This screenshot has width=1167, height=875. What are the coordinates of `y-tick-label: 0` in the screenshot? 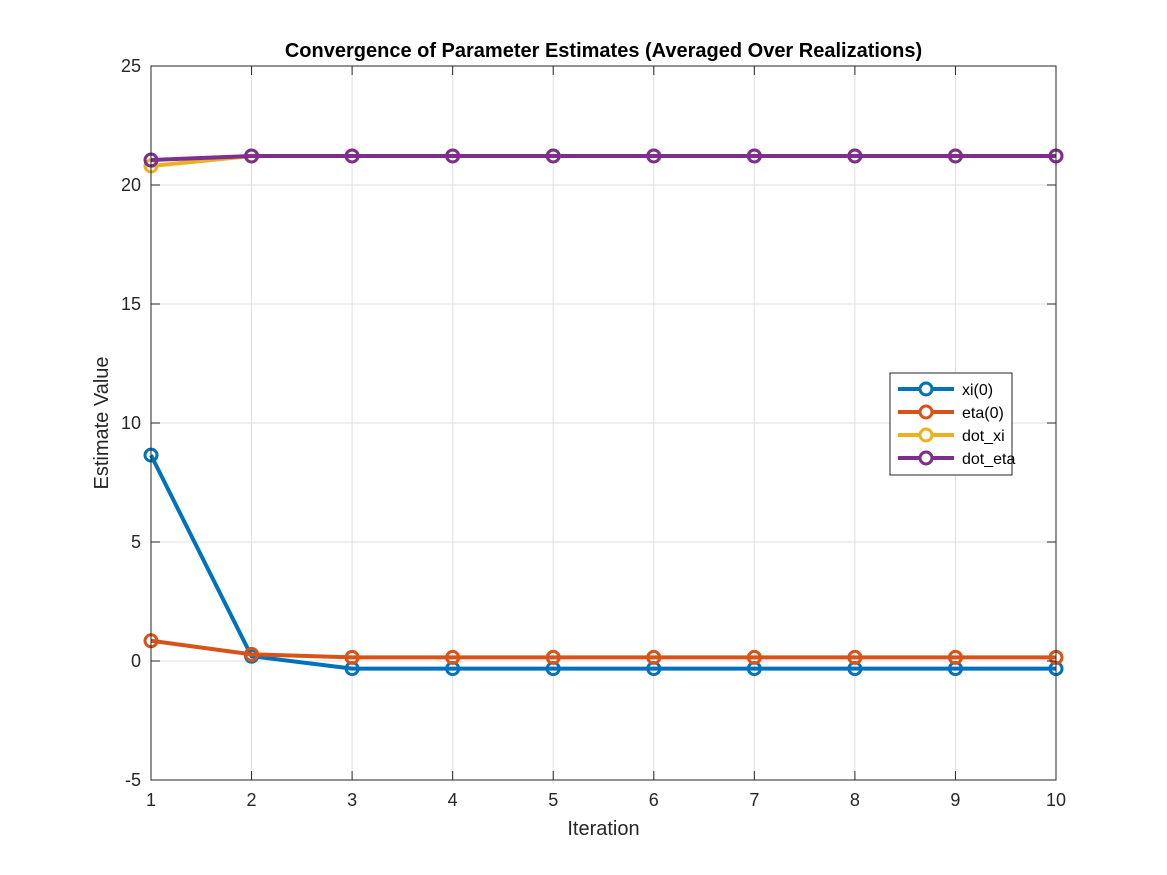 It's located at (136, 661).